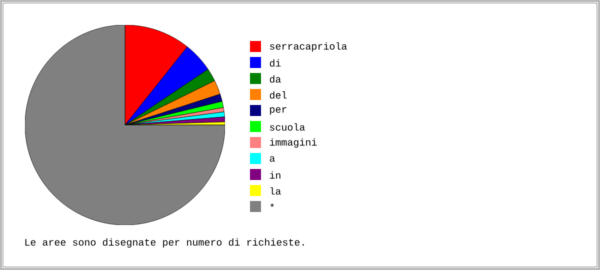 The height and width of the screenshot is (270, 600). What do you see at coordinates (278, 95) in the screenshot?
I see `legend-label: del` at bounding box center [278, 95].